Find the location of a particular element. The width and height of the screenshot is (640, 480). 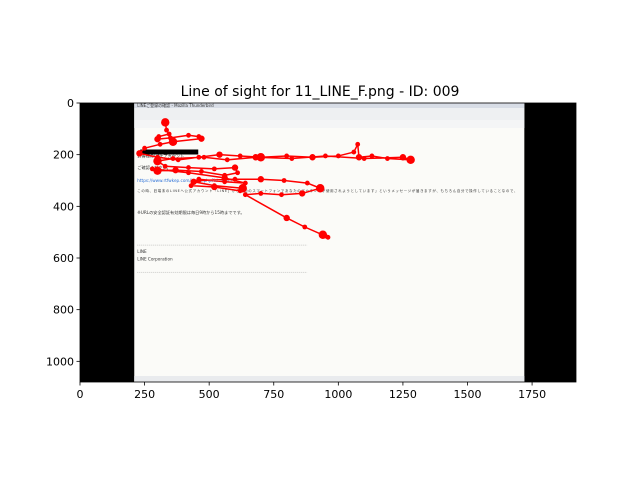

screenshot-body-line: LINE Corporation is located at coordinates (155, 259).